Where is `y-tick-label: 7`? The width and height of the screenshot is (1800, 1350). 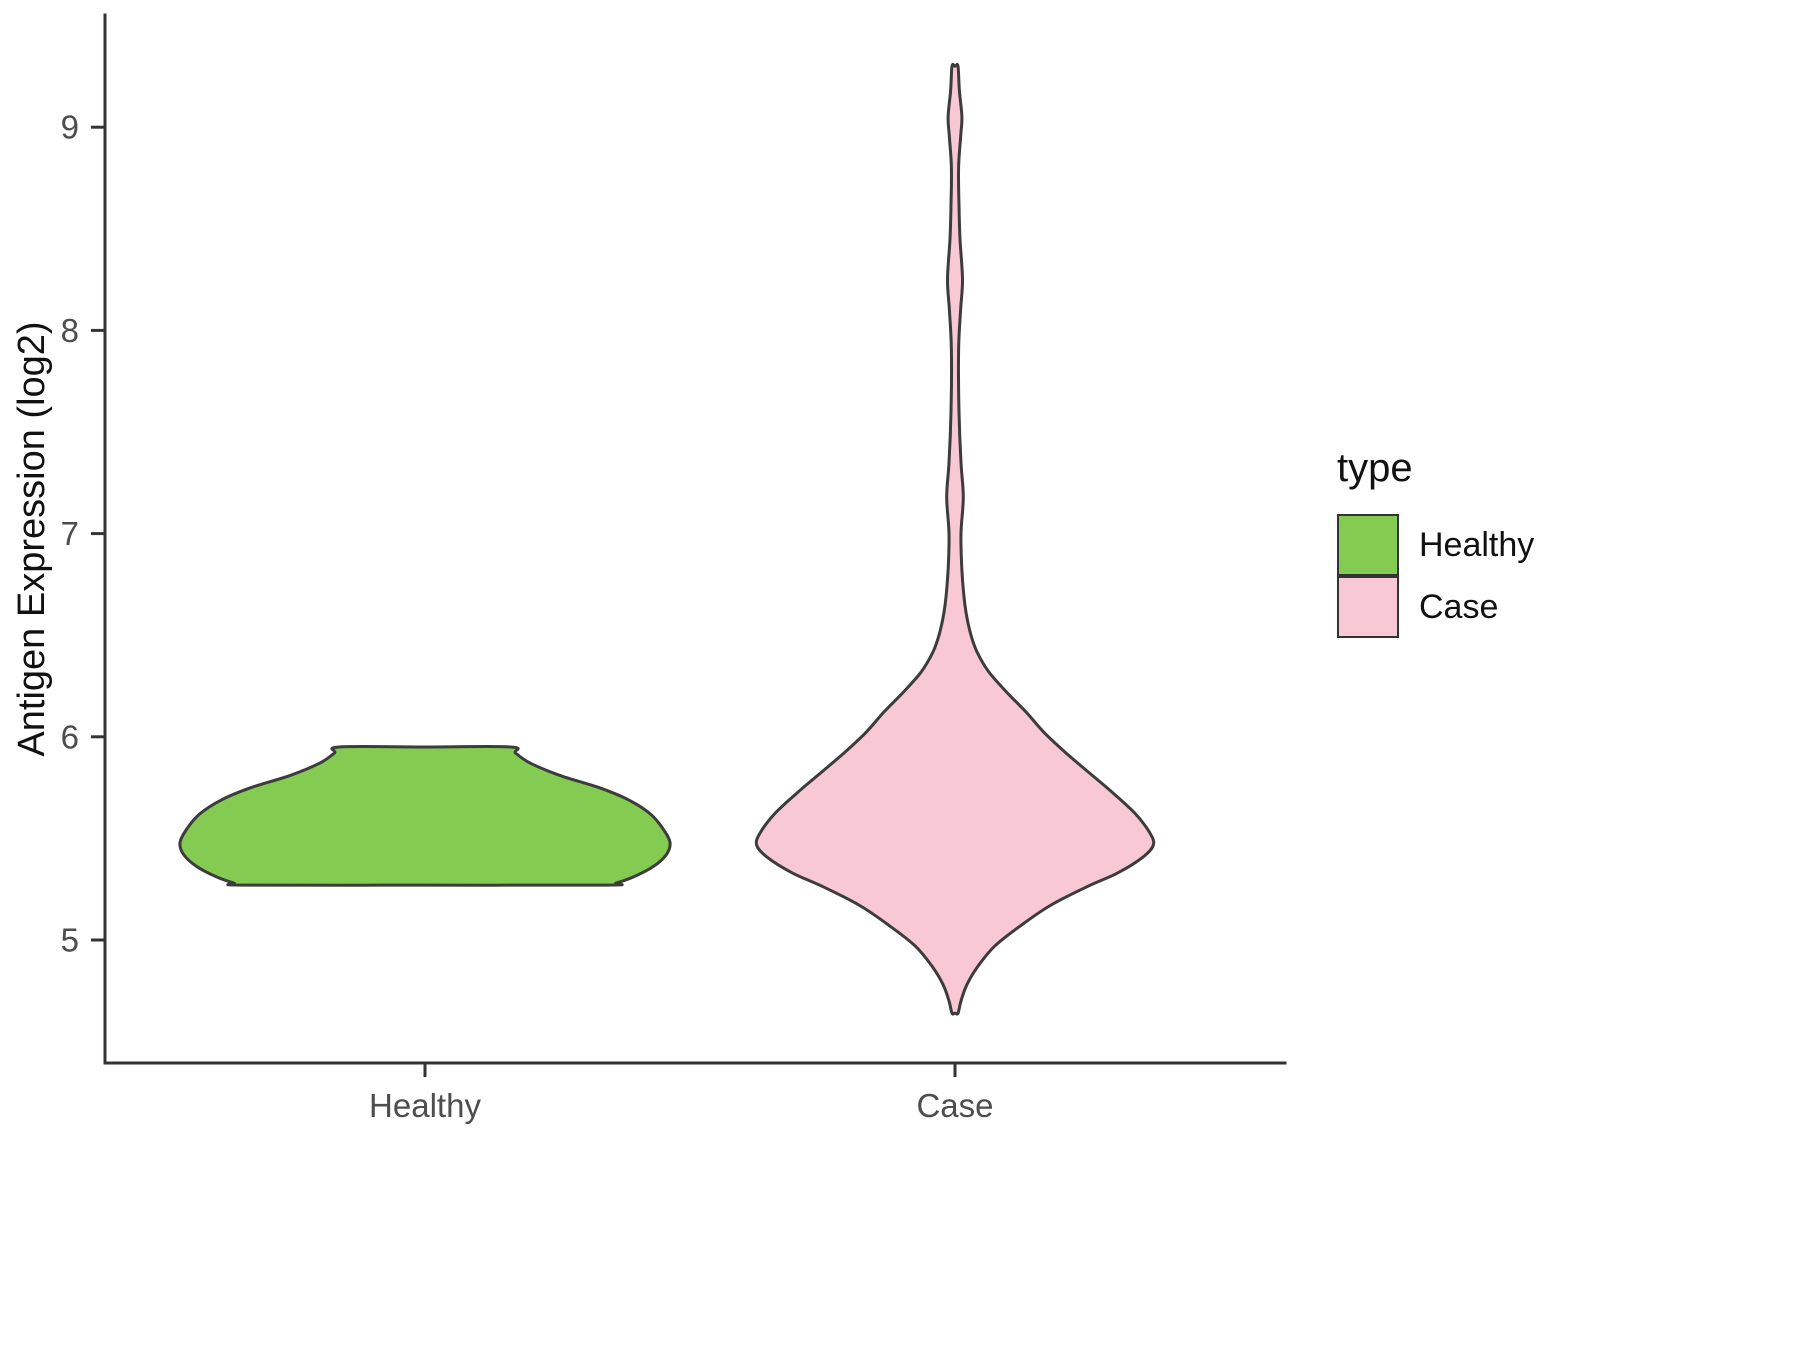 y-tick-label: 7 is located at coordinates (70, 533).